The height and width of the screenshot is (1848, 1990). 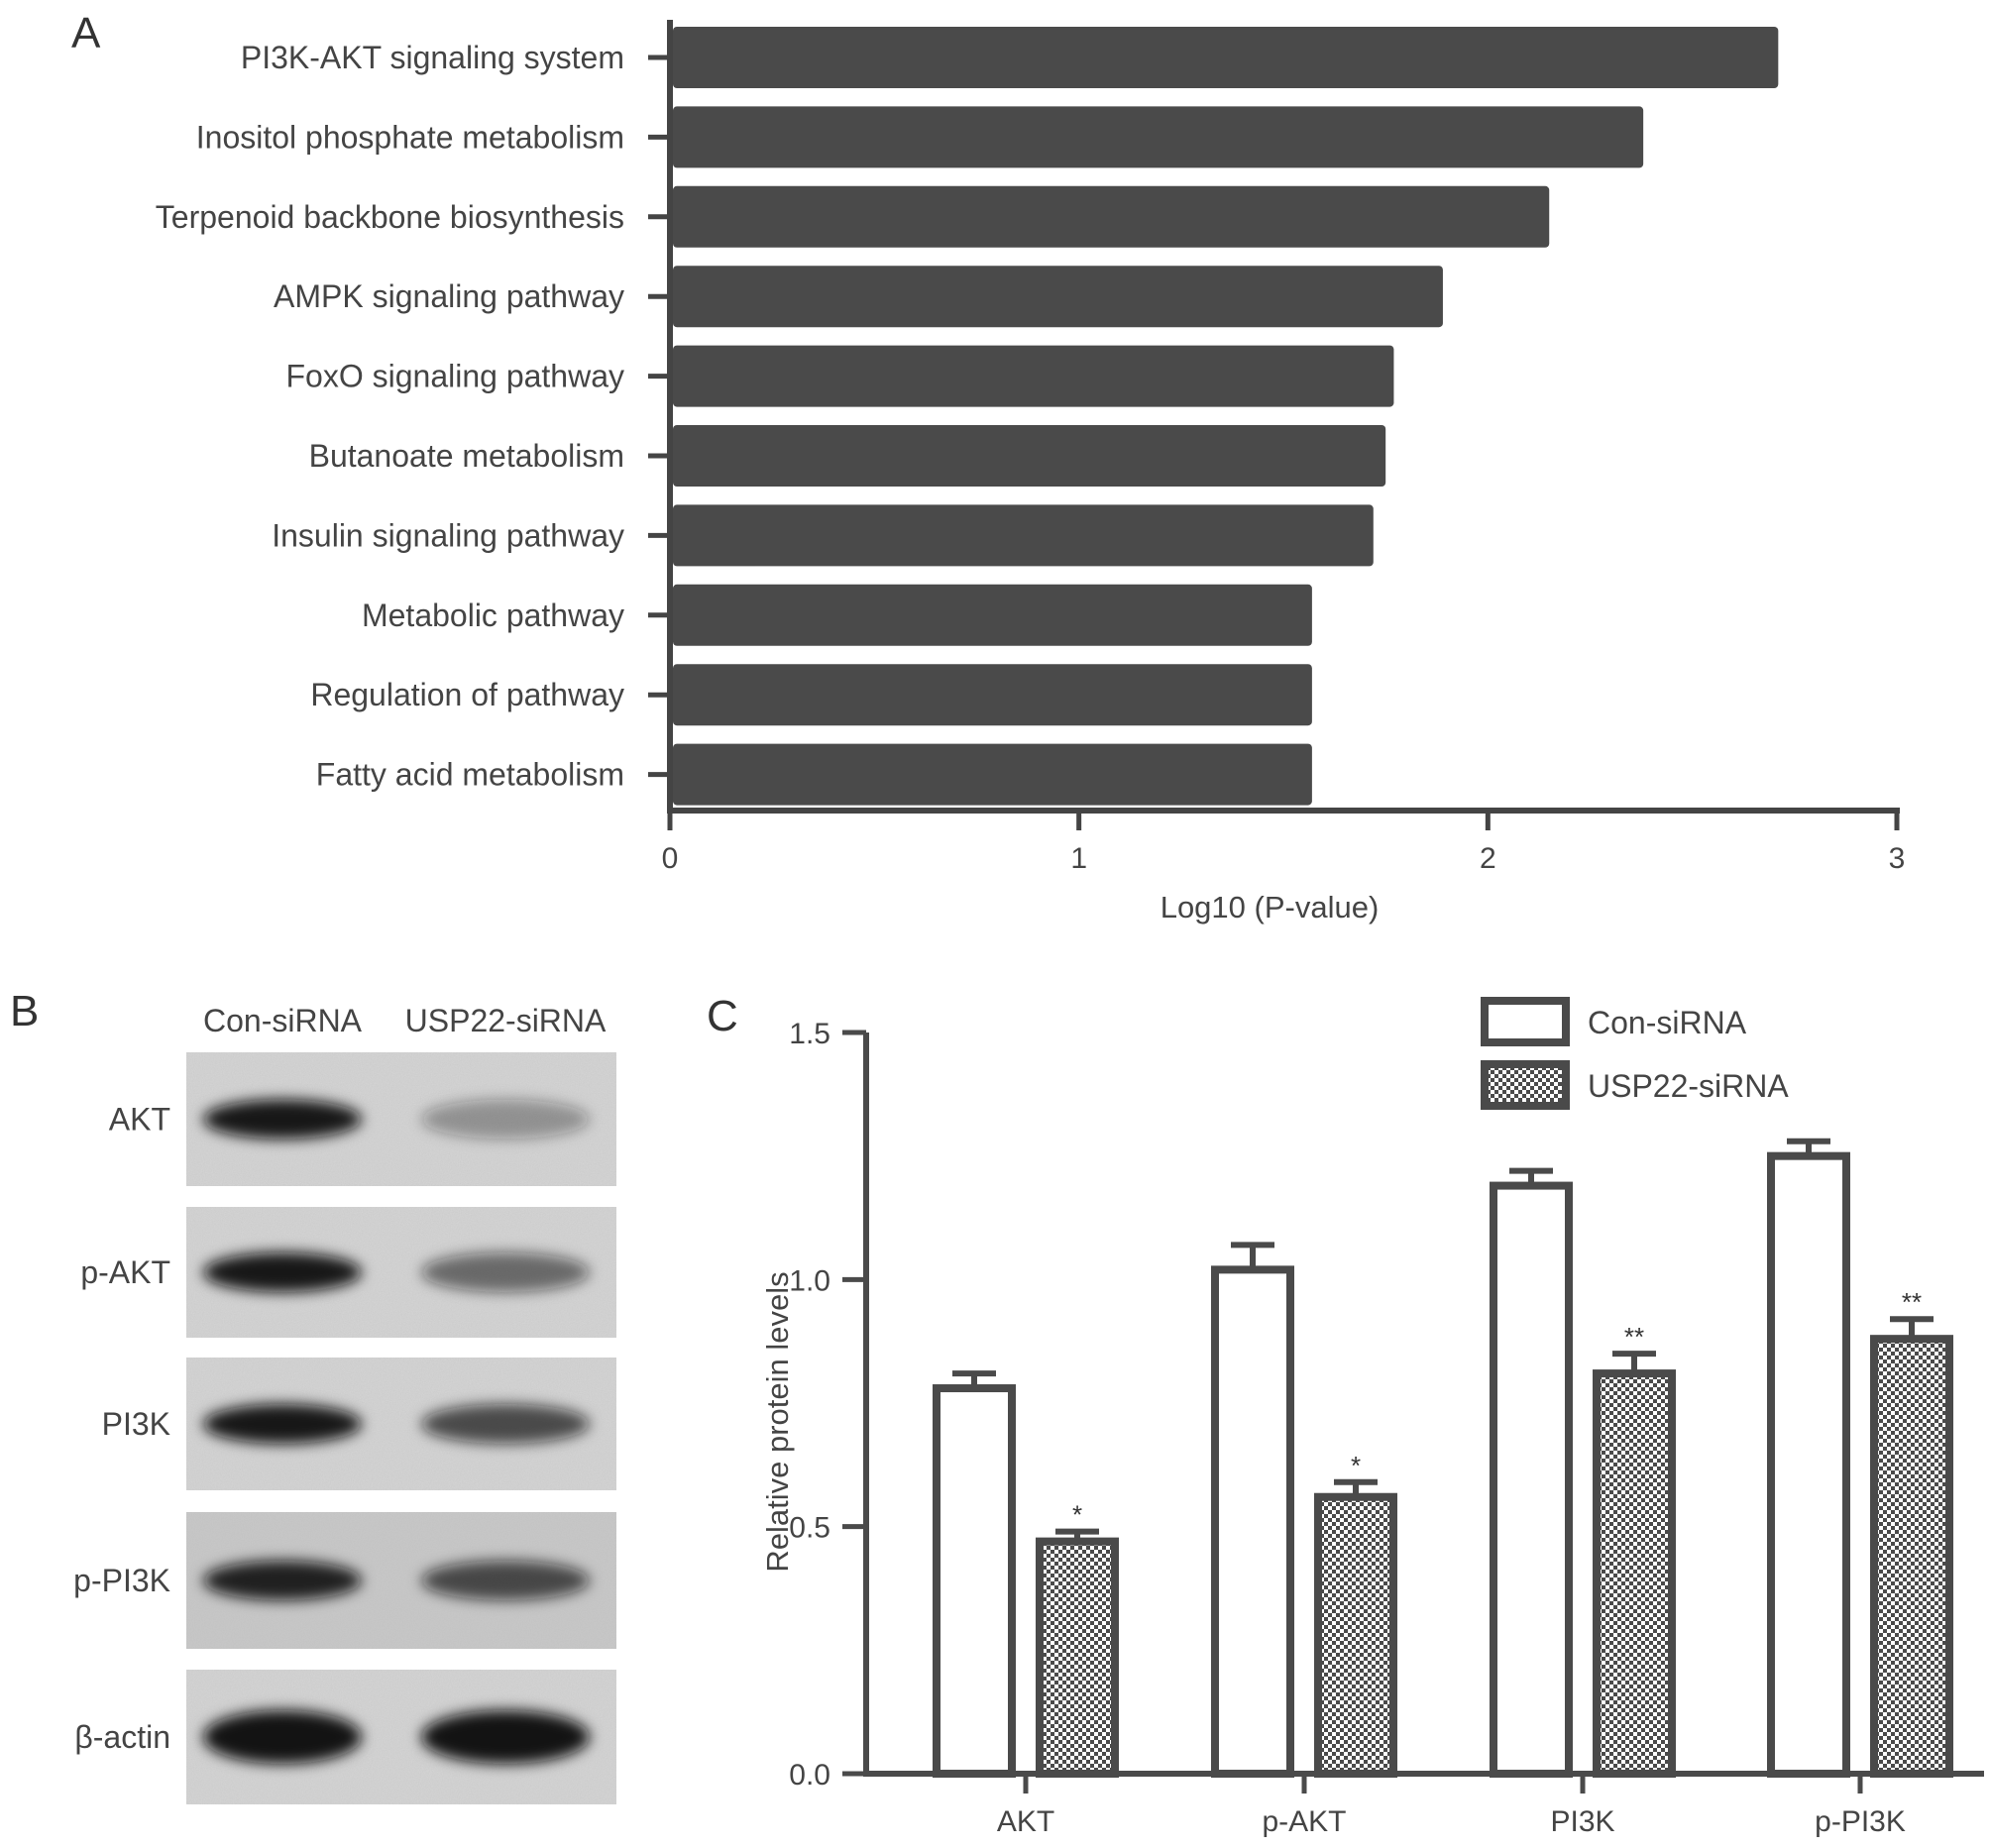 What do you see at coordinates (86, 33) in the screenshot?
I see `panel-a-letter: A` at bounding box center [86, 33].